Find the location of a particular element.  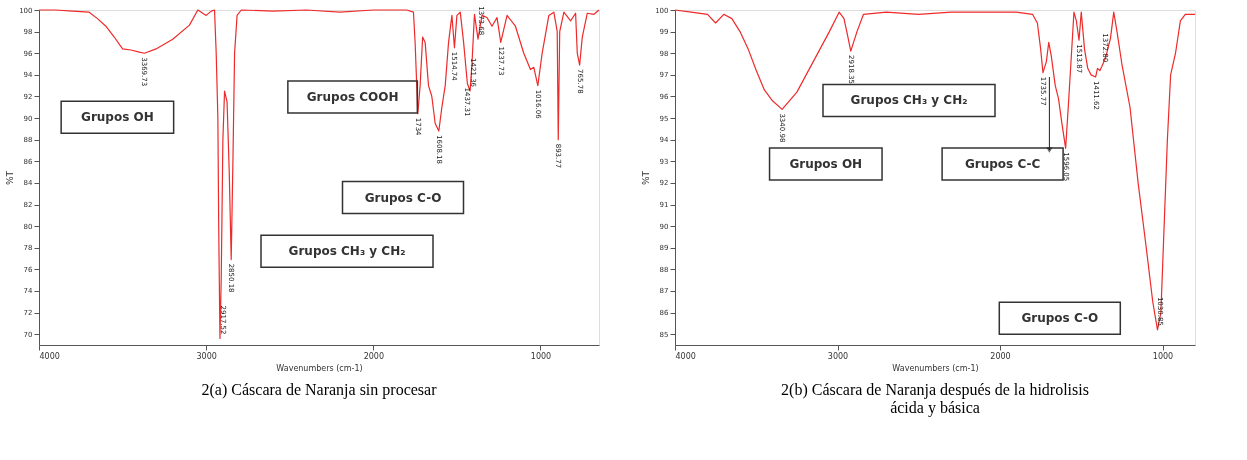

annotation: Grupos C-C is located at coordinates (1002, 164).